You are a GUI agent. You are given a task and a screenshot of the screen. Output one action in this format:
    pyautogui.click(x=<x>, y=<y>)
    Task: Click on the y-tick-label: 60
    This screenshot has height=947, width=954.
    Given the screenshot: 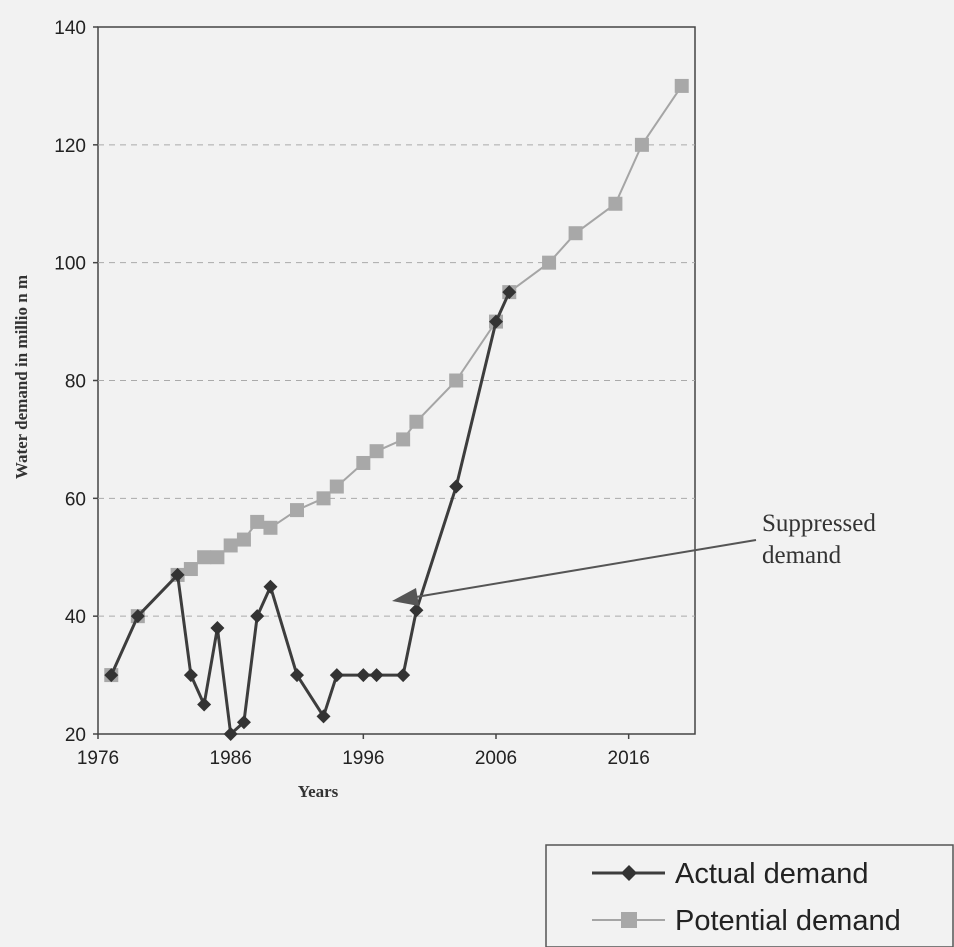 What is the action you would take?
    pyautogui.click(x=75, y=499)
    